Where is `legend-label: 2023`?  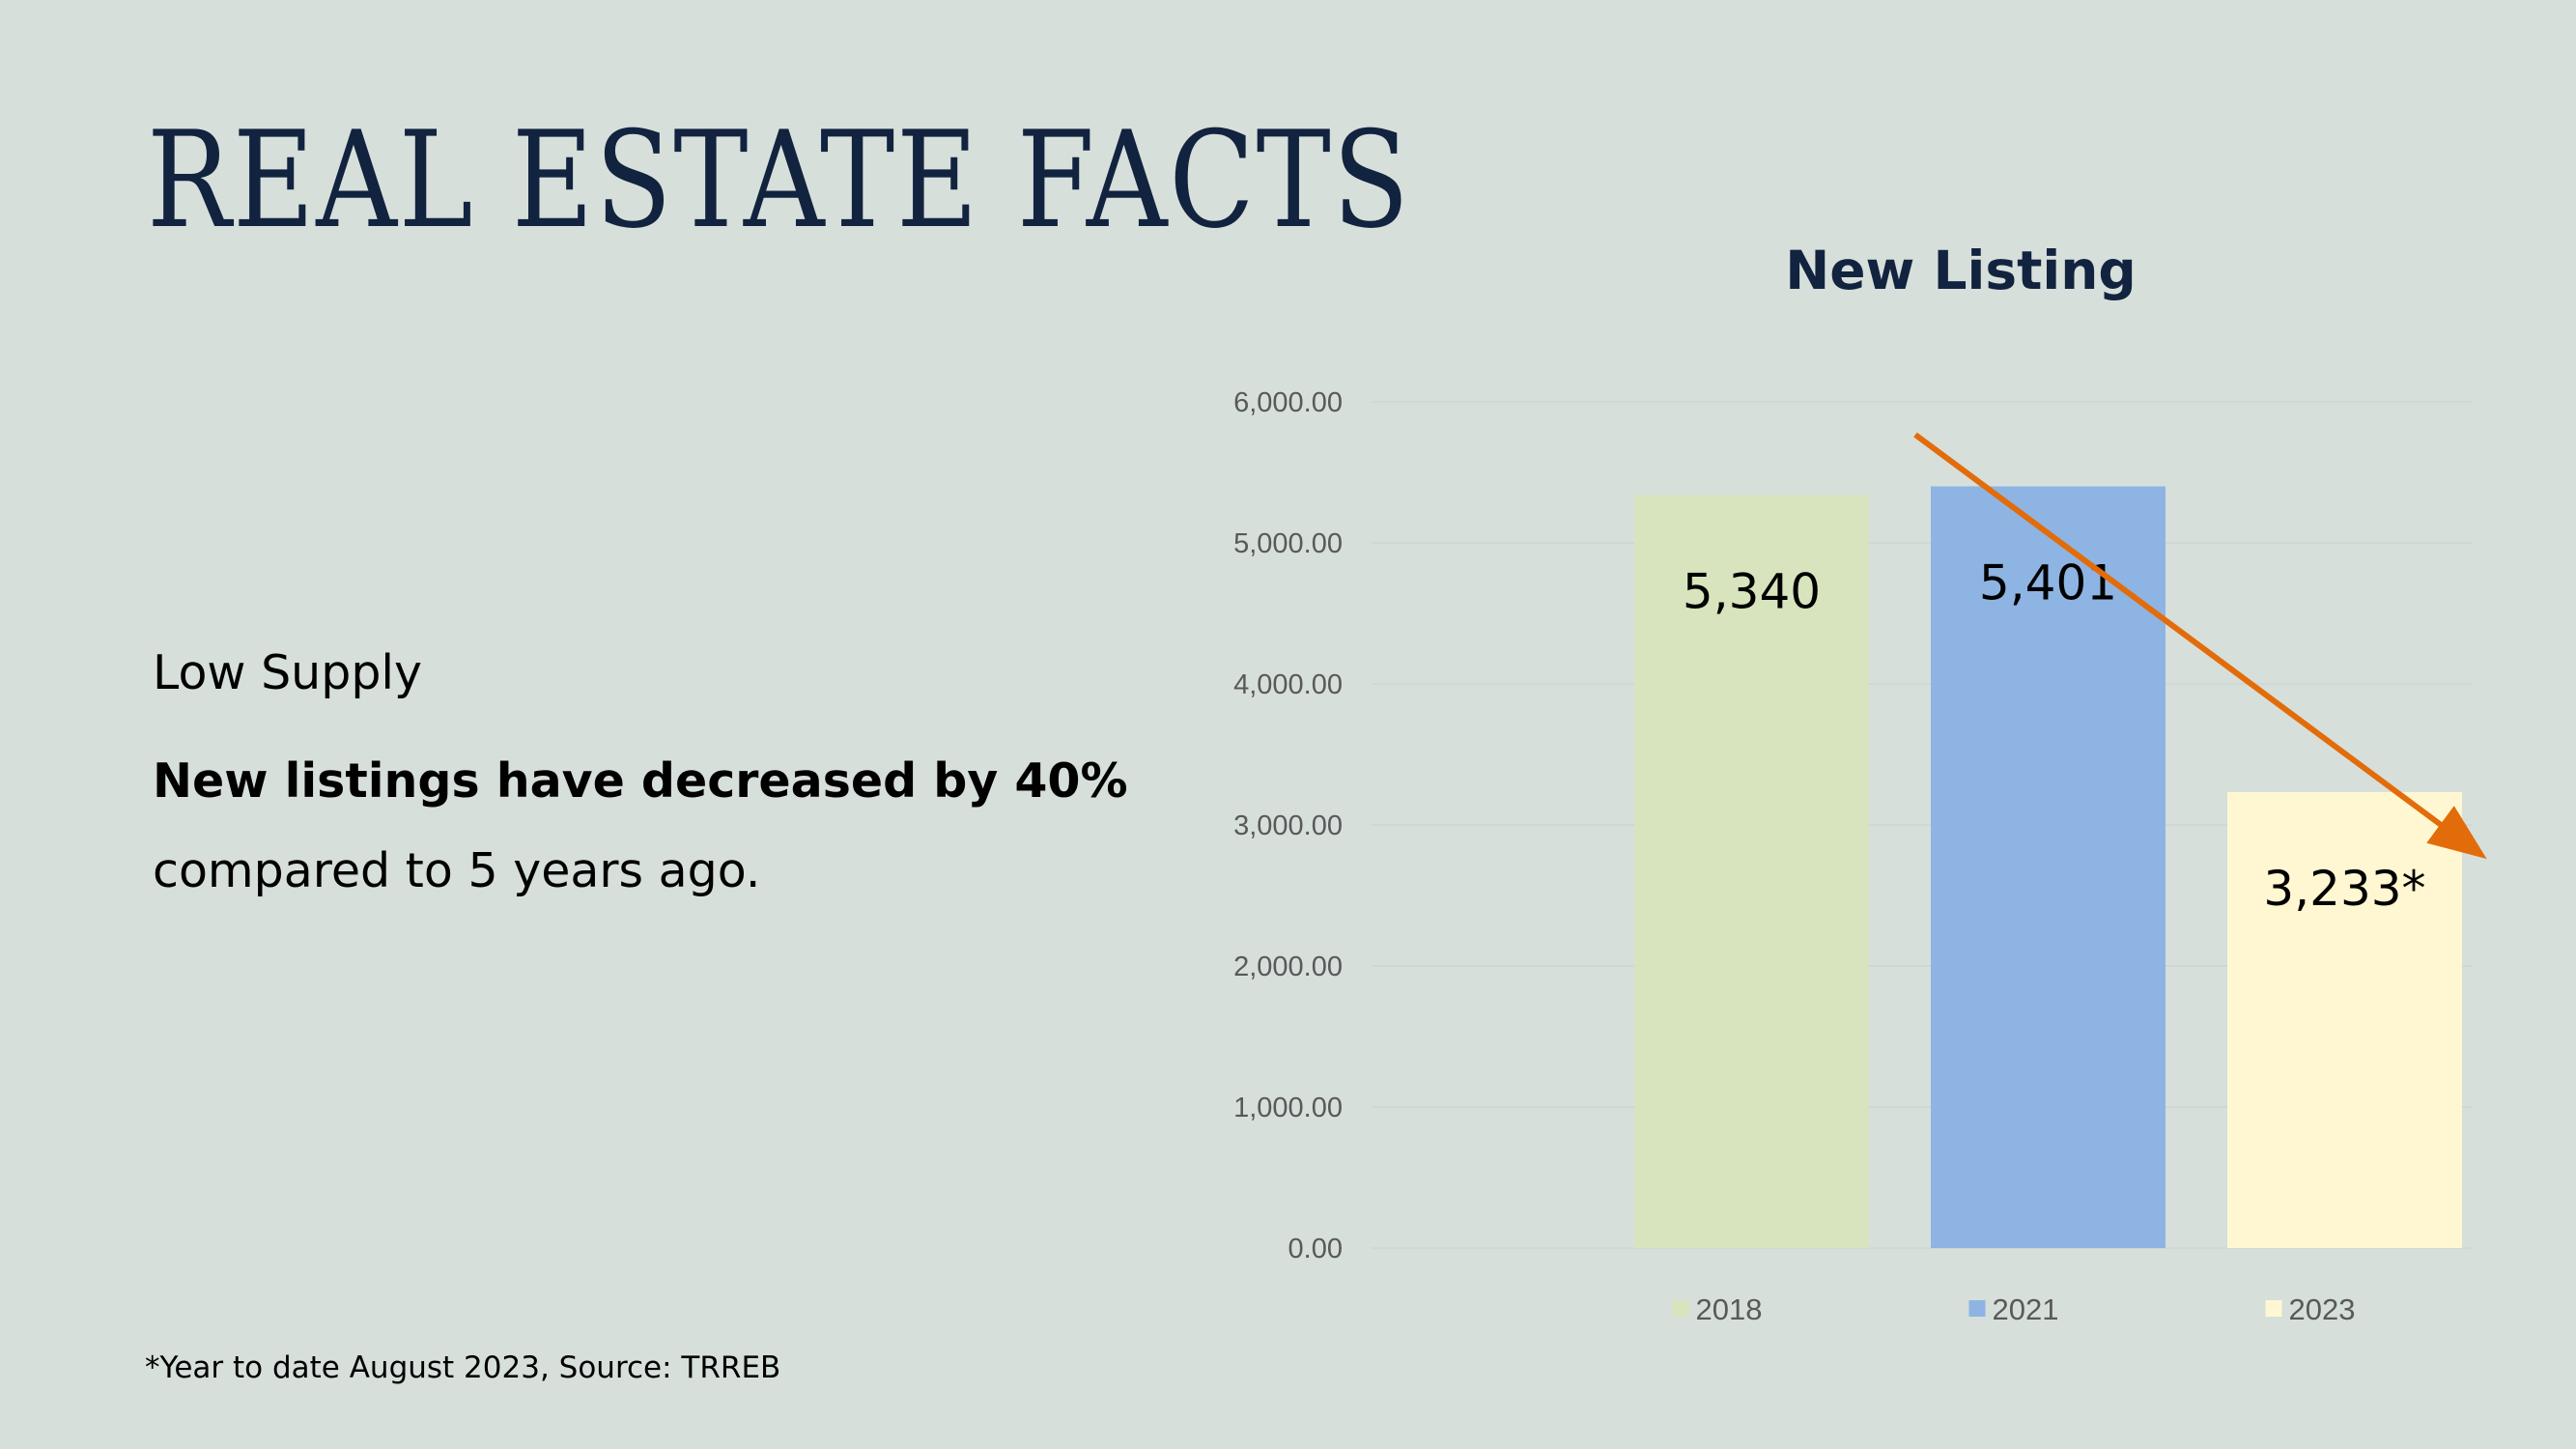
legend-label: 2023 is located at coordinates (2322, 1309).